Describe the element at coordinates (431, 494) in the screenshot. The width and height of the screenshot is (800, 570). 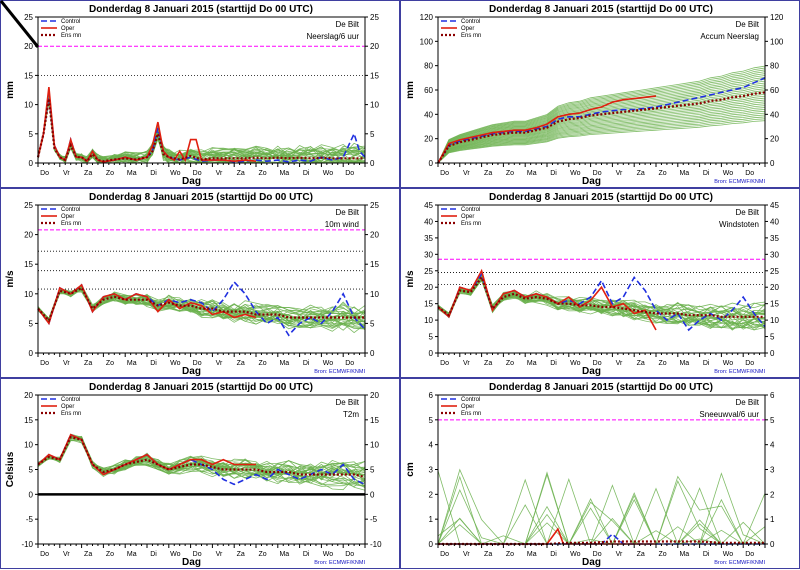
I see `y-tick-label-left: 2` at that location.